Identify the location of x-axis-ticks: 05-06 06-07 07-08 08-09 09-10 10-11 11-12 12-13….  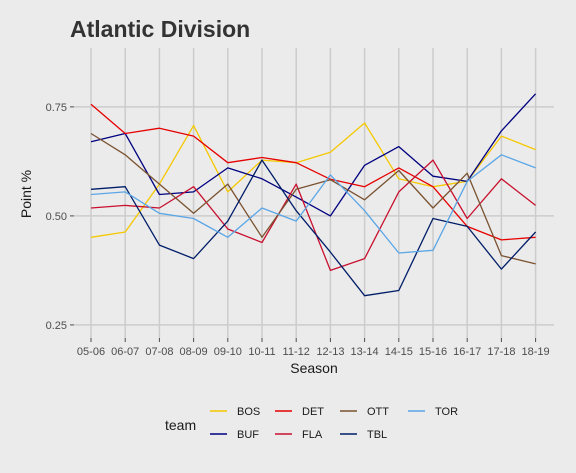
(313, 348).